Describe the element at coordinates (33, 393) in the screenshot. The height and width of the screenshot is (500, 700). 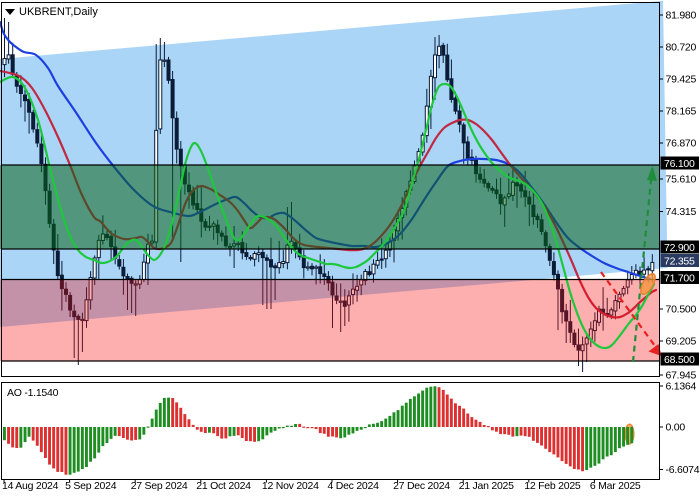
I see `svg-text: AO -1.1540` at that location.